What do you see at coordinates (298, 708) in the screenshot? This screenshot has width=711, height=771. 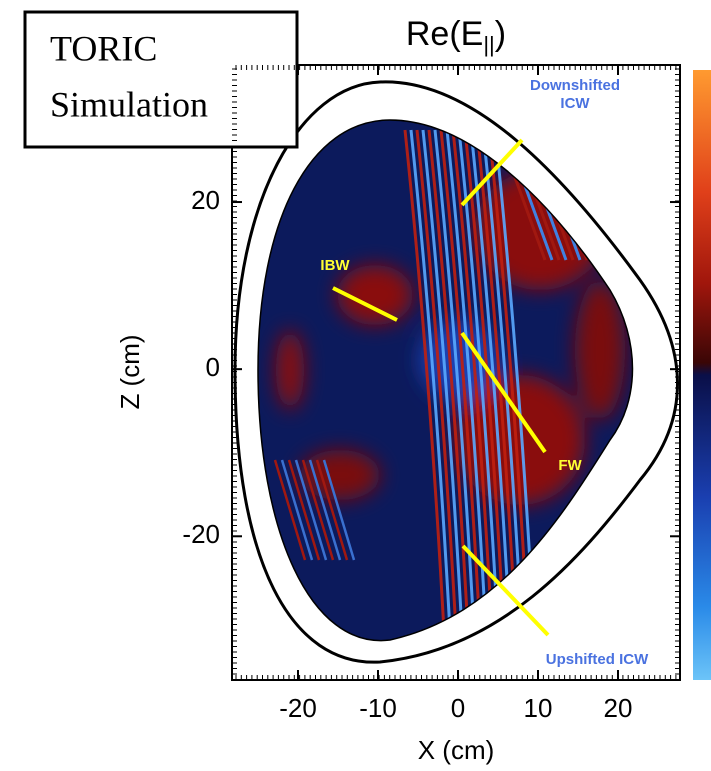 I see `x-tick-label: -20` at bounding box center [298, 708].